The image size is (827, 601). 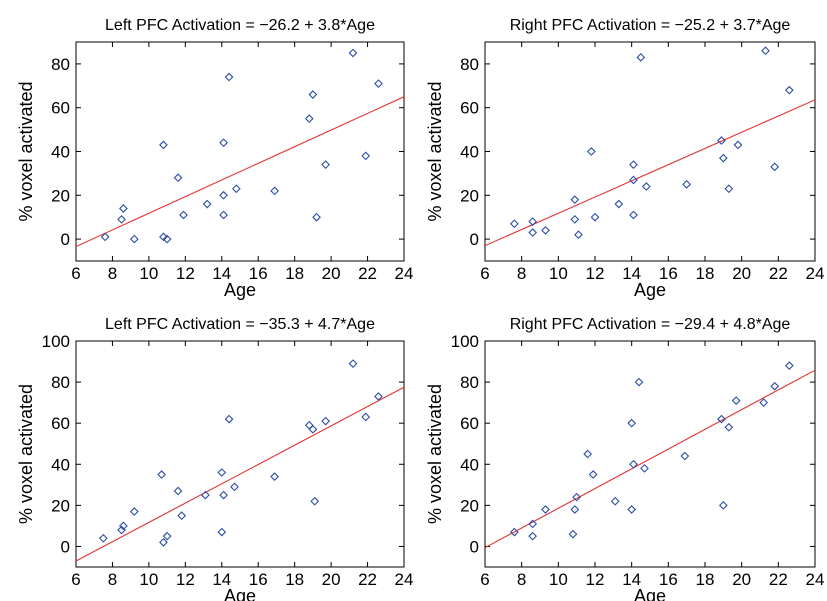 I want to click on chart-title: Right PFC Activation = −29.4 + 4.8*Age, so click(x=650, y=324).